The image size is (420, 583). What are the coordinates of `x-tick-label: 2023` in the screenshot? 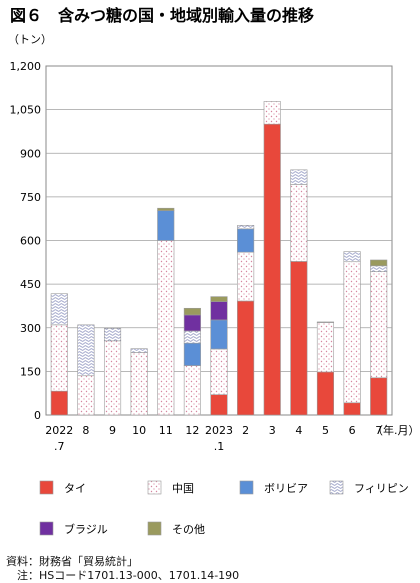 It's located at (219, 430).